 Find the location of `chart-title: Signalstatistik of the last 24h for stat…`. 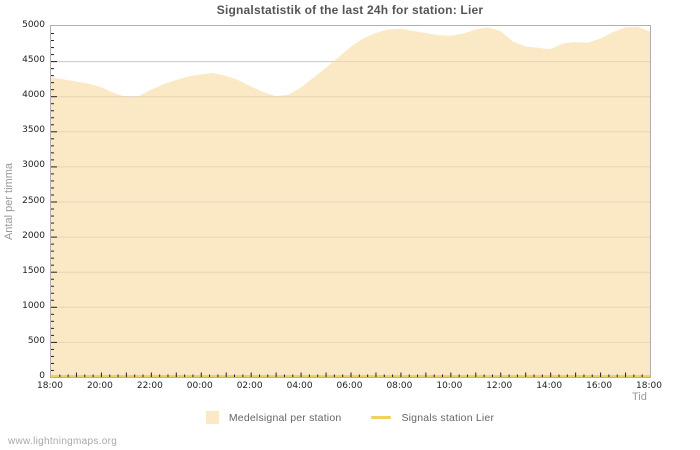

chart-title: Signalstatistik of the last 24h for stat… is located at coordinates (350, 10).